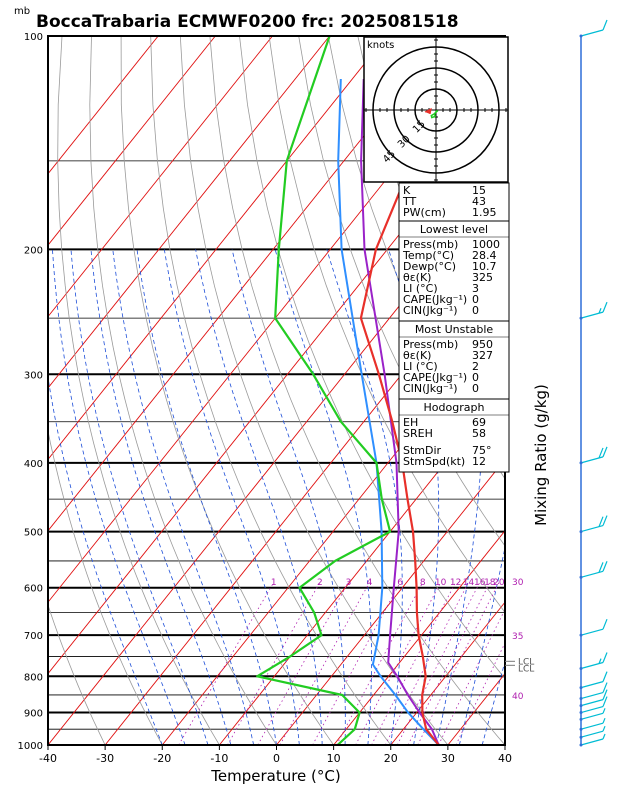  Describe the element at coordinates (33, 677) in the screenshot. I see `pressure-tick-label: 800` at that location.